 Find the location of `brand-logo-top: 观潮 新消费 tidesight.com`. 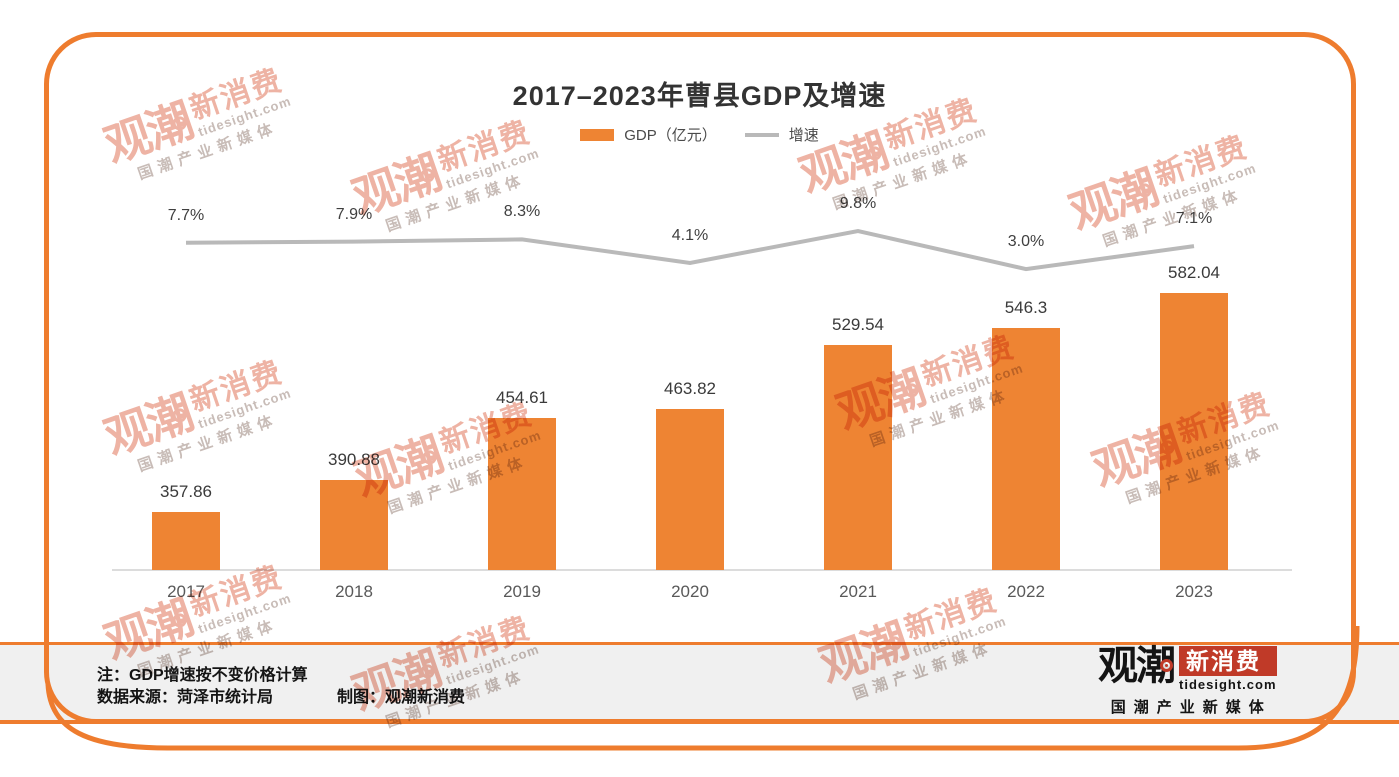

brand-logo-top: 观潮 新消费 tidesight.com is located at coordinates (1187, 669).